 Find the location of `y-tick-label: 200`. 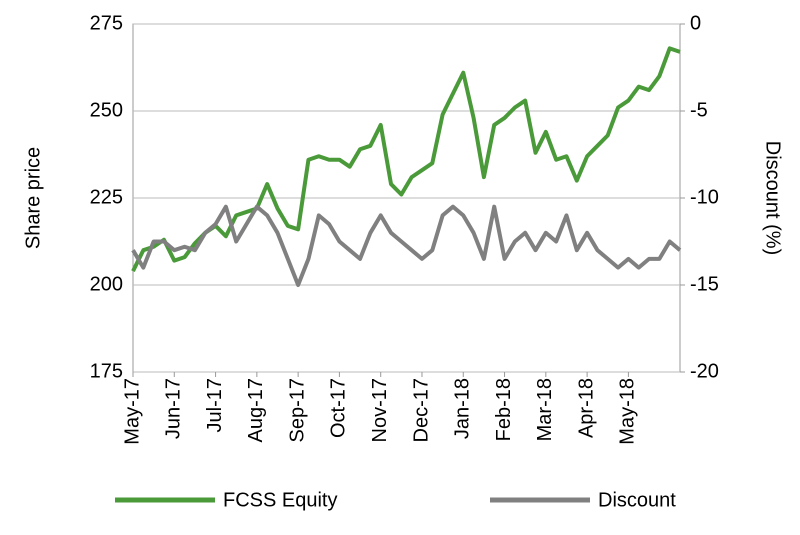

y-tick-label: 200 is located at coordinates (106, 284).